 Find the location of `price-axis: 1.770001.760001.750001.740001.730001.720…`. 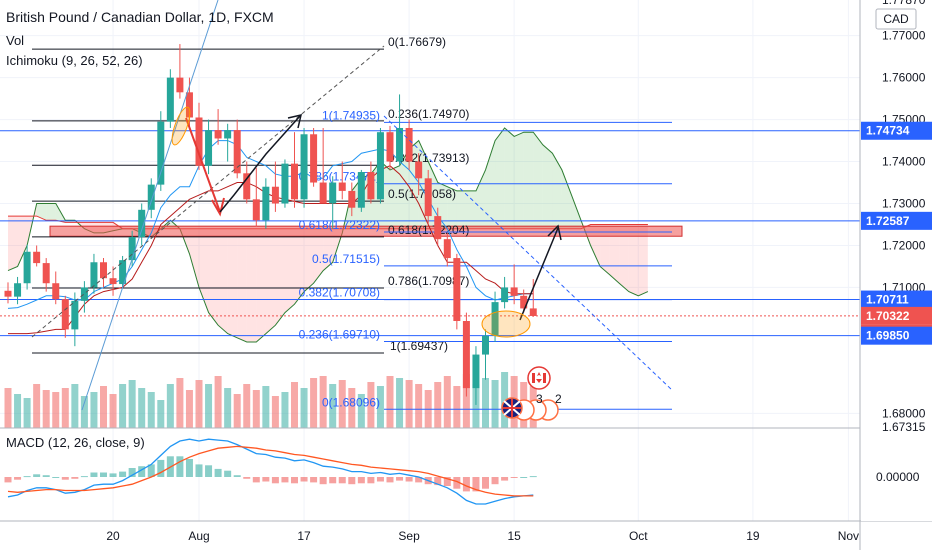

price-axis: 1.770001.760001.750001.740001.730001.720… is located at coordinates (896, 260).